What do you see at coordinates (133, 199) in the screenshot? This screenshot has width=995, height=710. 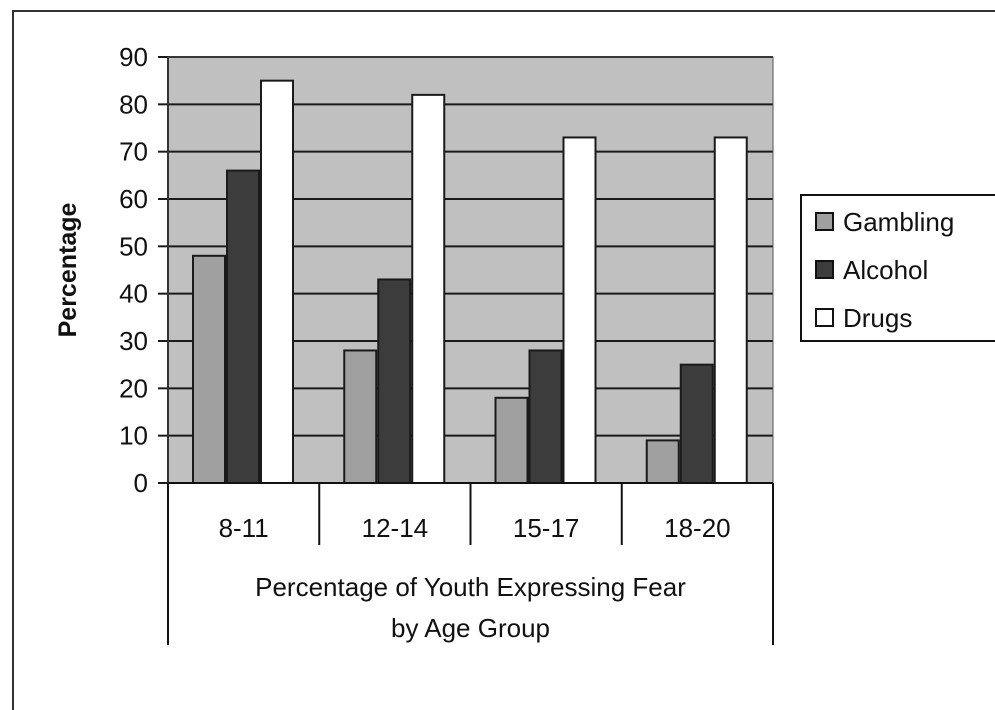 I see `y-tick-label: 60` at bounding box center [133, 199].